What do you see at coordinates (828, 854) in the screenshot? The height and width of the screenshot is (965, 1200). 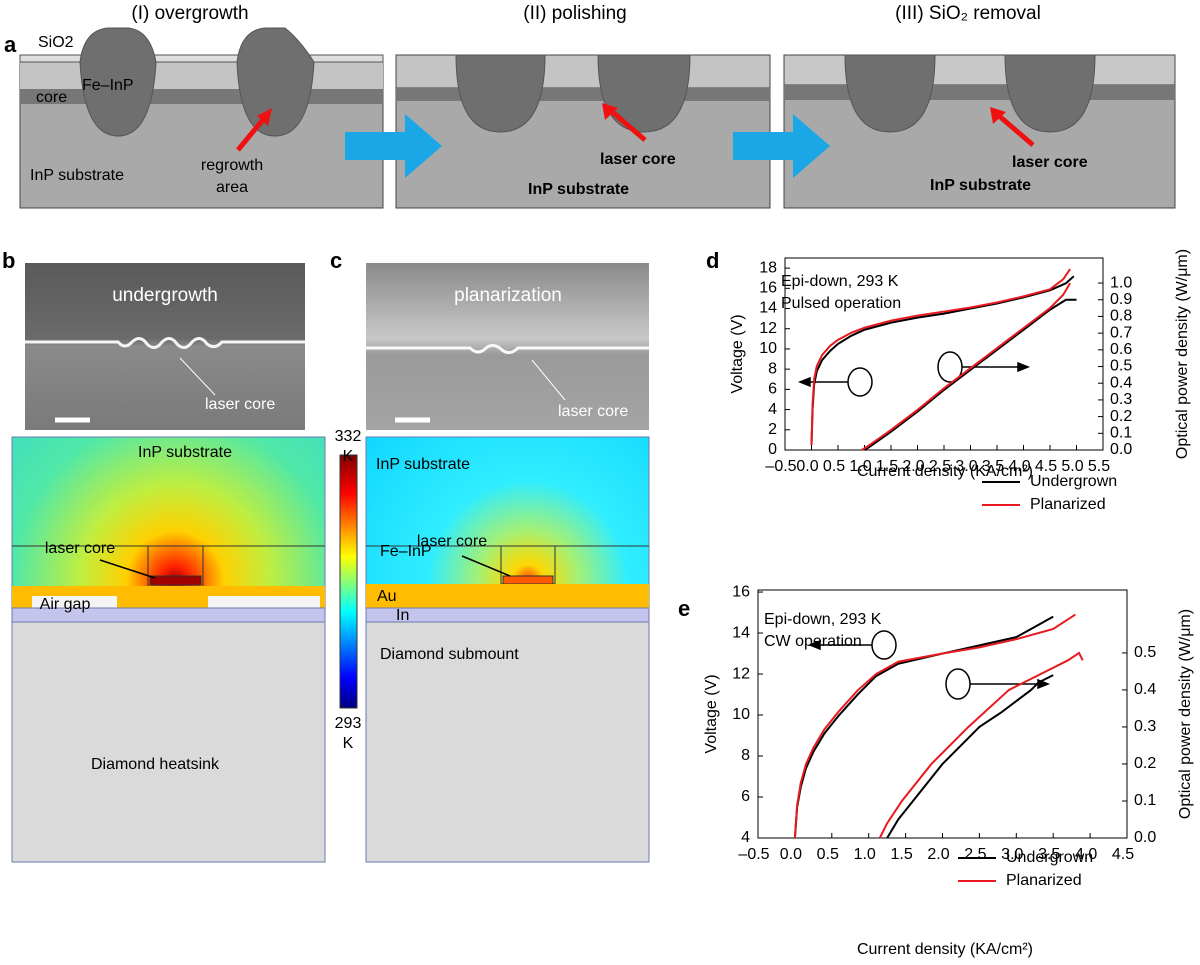 I see `x-tick-label: 0.5` at bounding box center [828, 854].